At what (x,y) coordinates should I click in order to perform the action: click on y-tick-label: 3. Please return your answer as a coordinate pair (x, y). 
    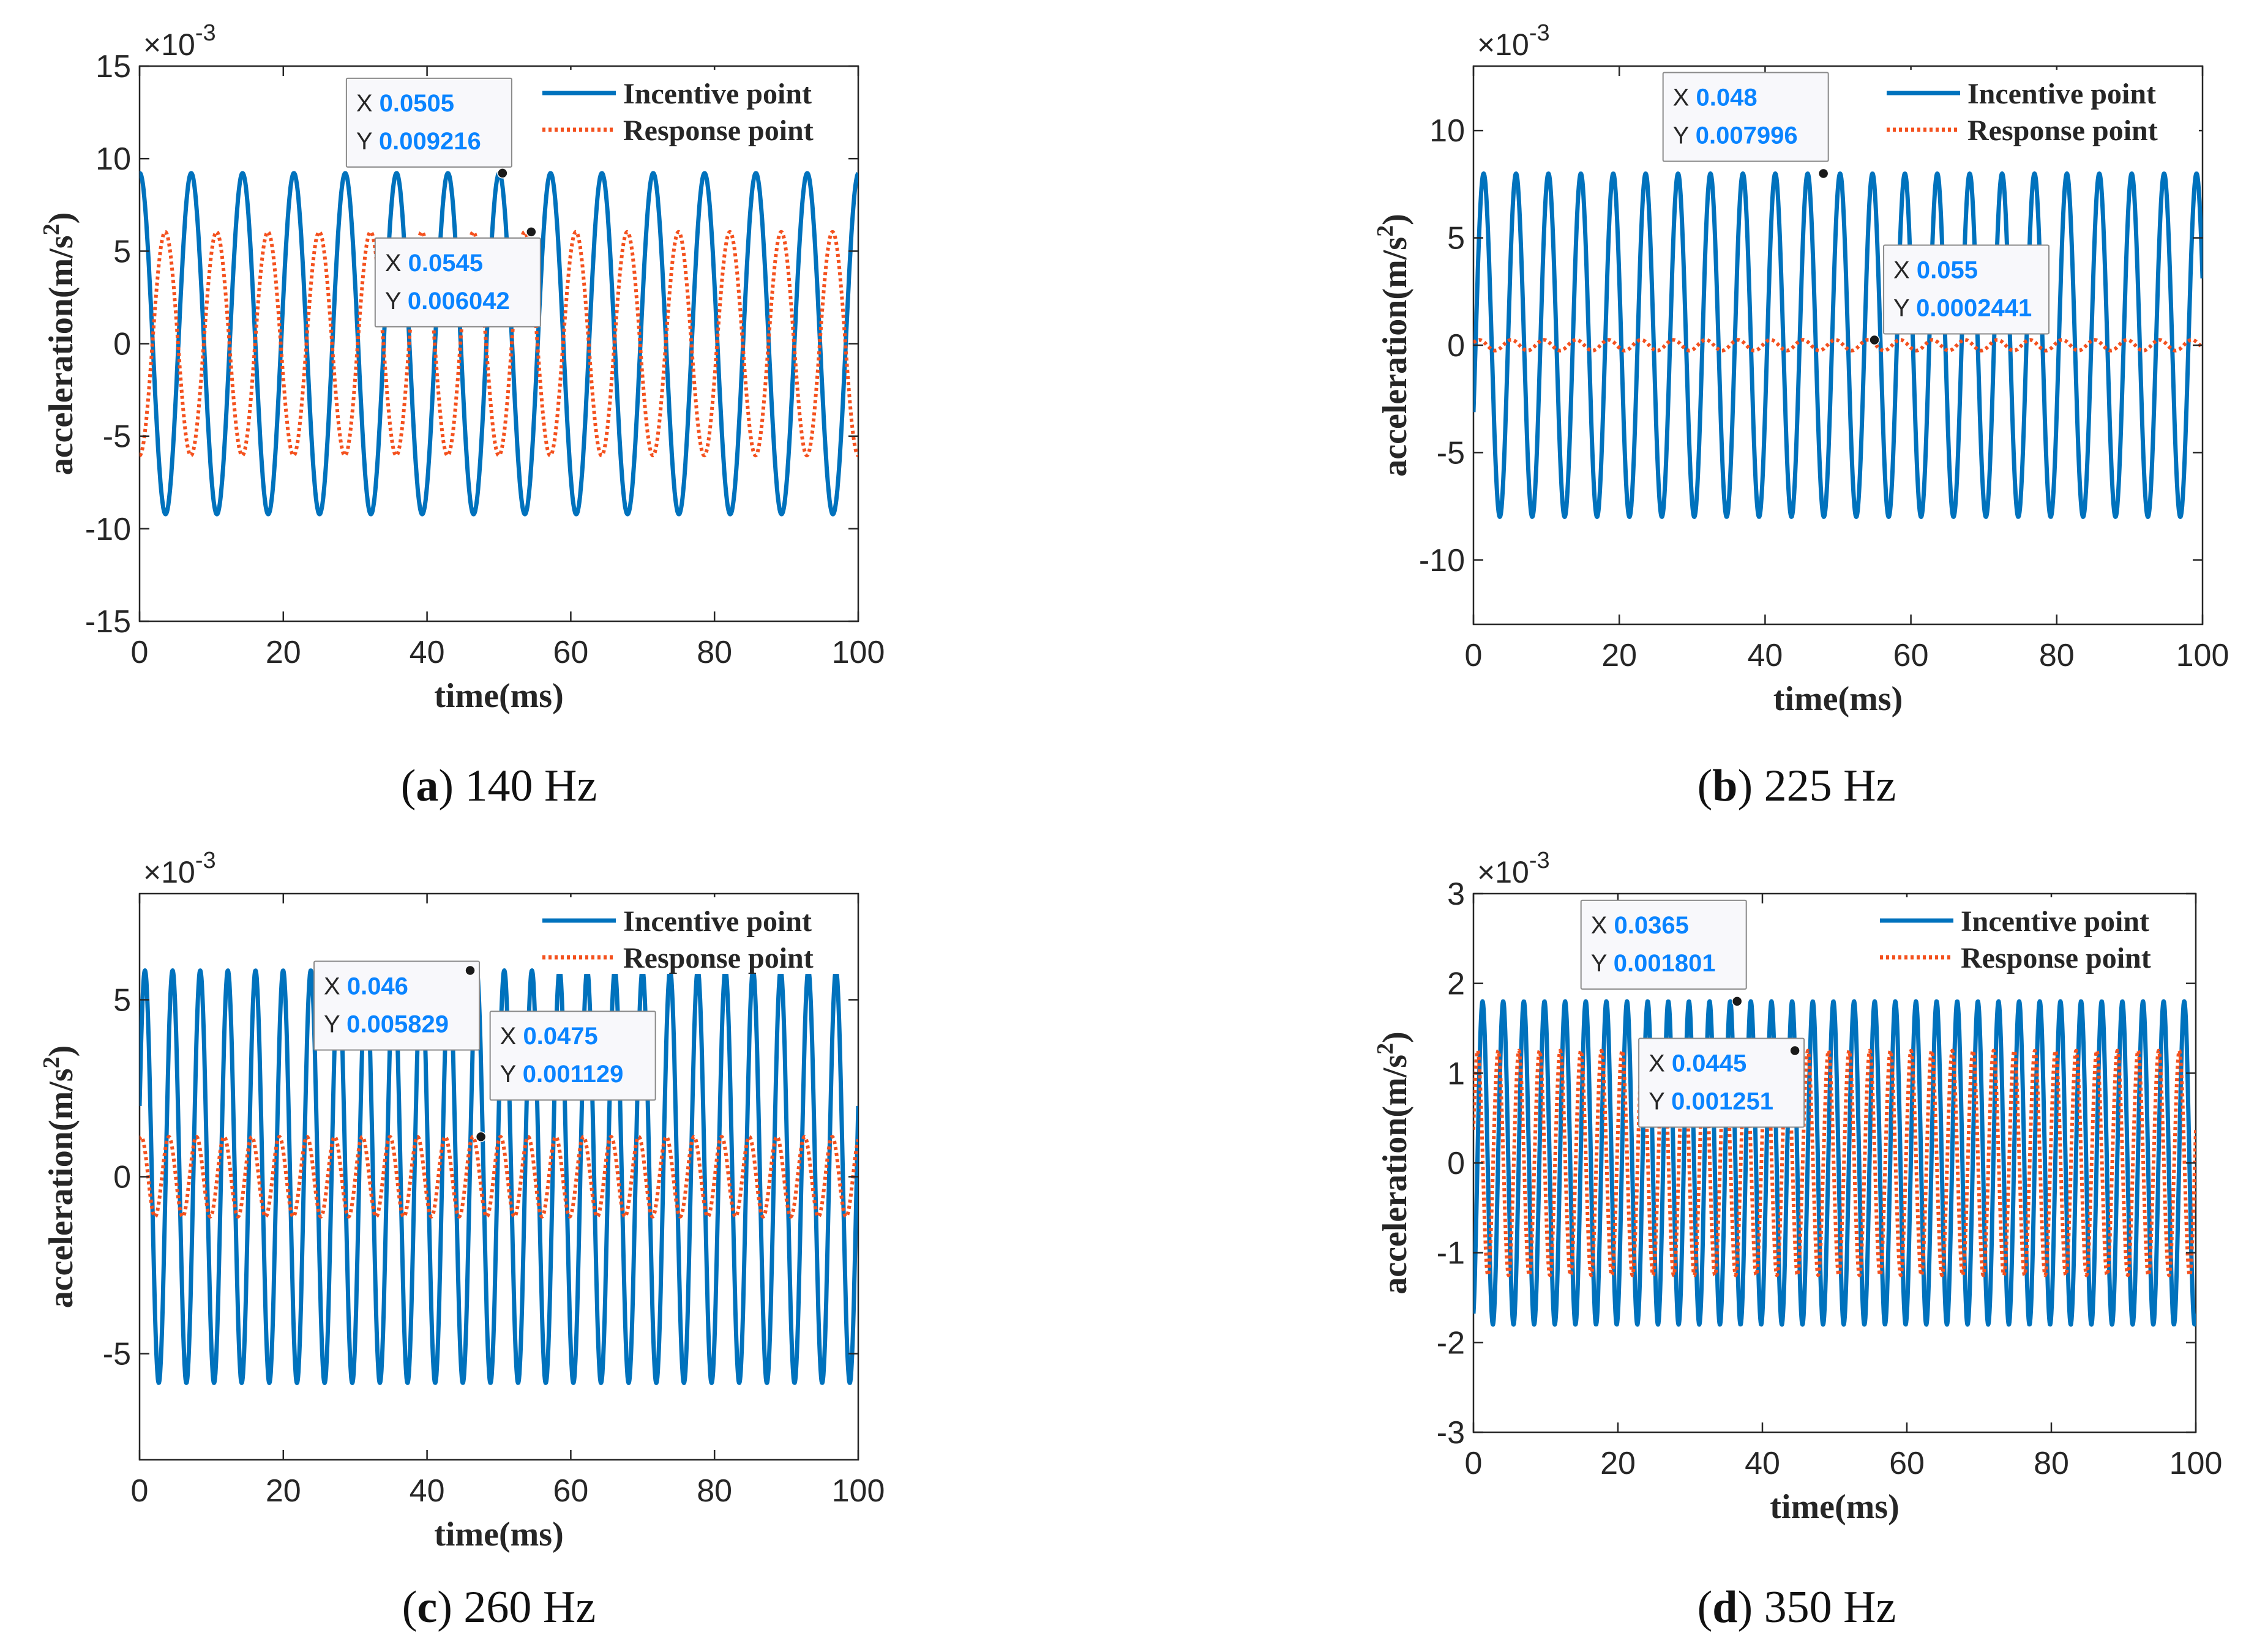
    Looking at the image, I should click on (1456, 894).